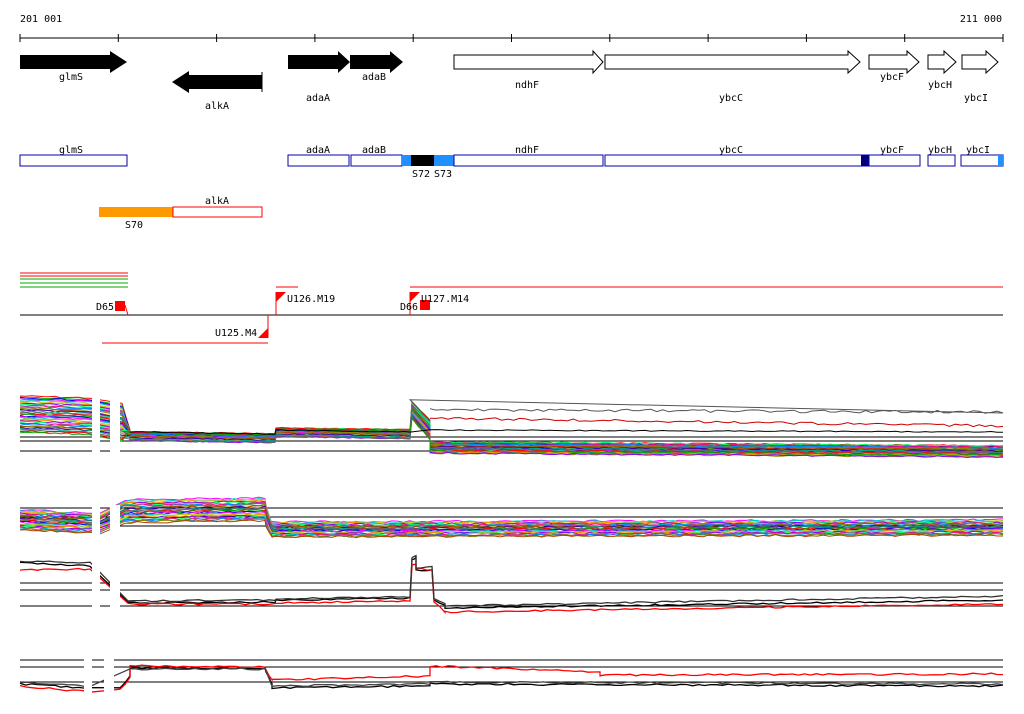  What do you see at coordinates (71, 150) in the screenshot?
I see `box-label-glmS: glmS` at bounding box center [71, 150].